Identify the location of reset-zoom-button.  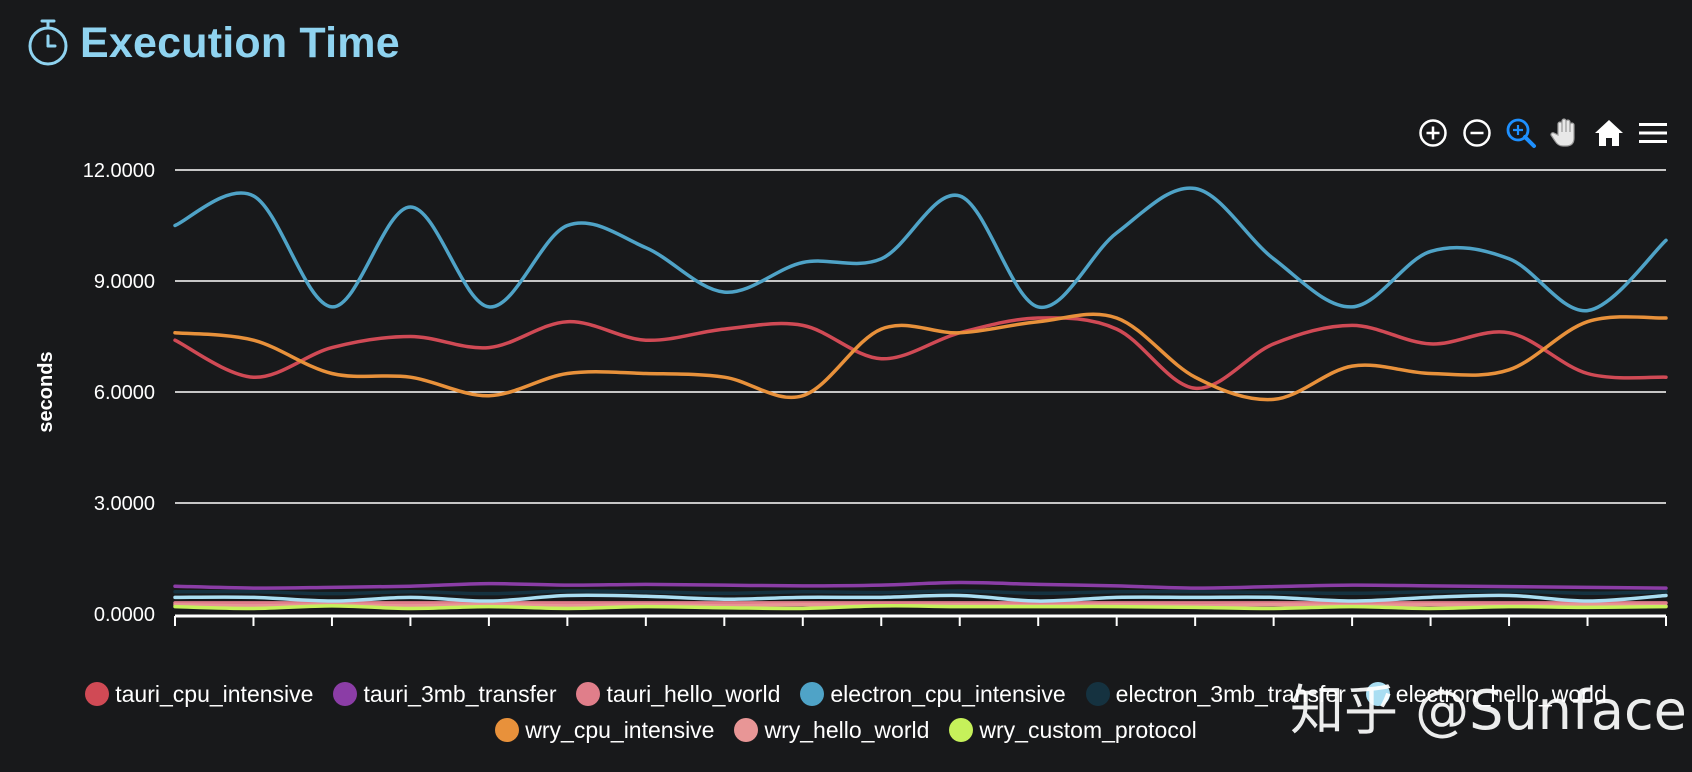
(1609, 133).